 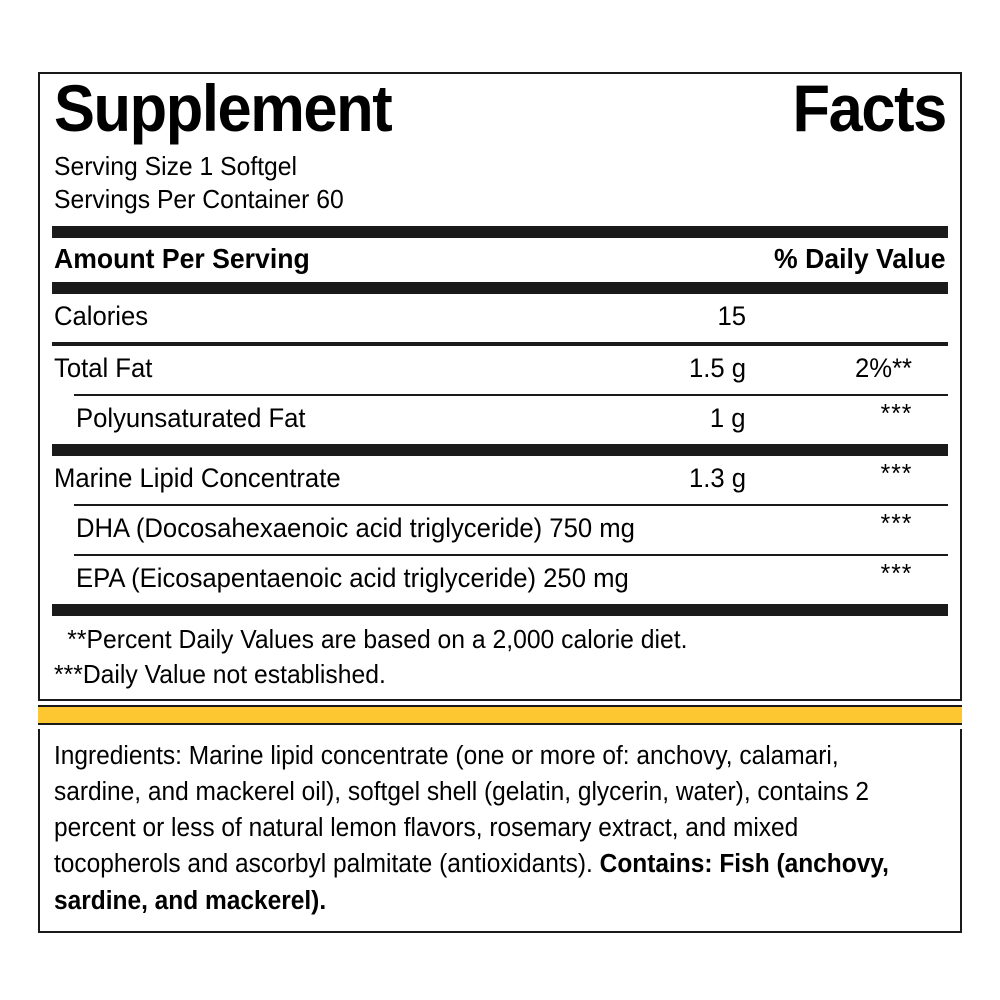 I want to click on table-row-calories: Calories 15, so click(x=500, y=318).